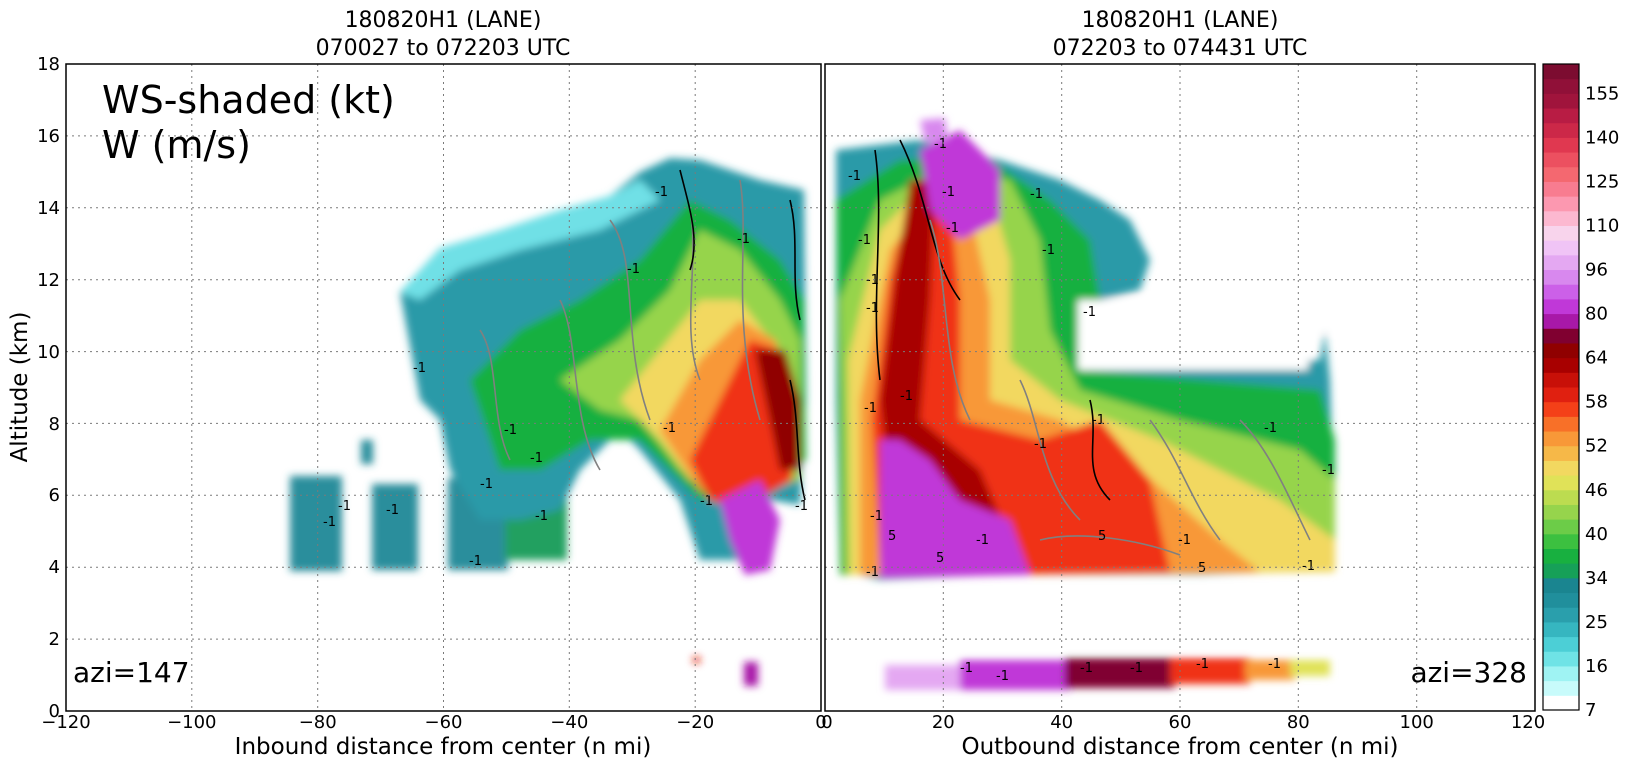 The image size is (1626, 762). What do you see at coordinates (443, 48) in the screenshot?
I see `left-title-line2: 070027 to 072203 UTC` at bounding box center [443, 48].